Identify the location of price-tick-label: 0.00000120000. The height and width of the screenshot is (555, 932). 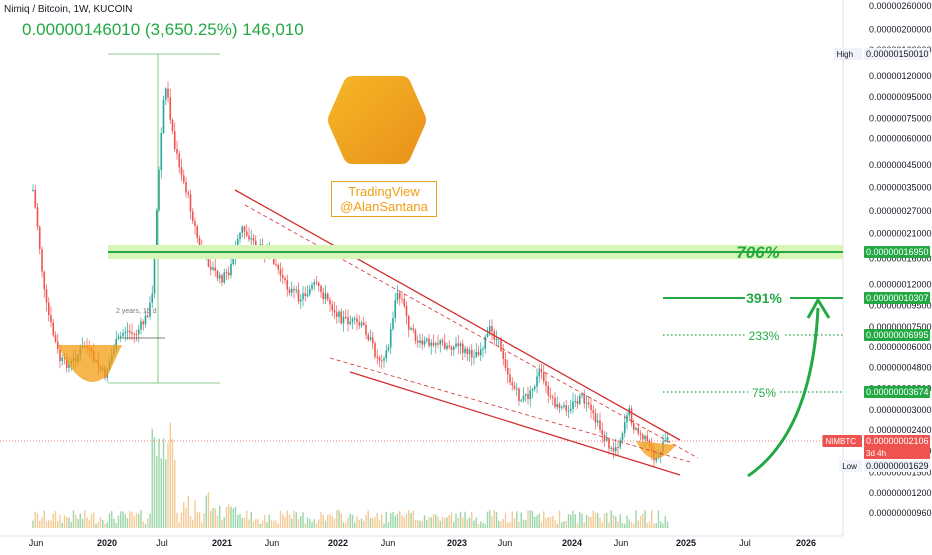
(900, 76).